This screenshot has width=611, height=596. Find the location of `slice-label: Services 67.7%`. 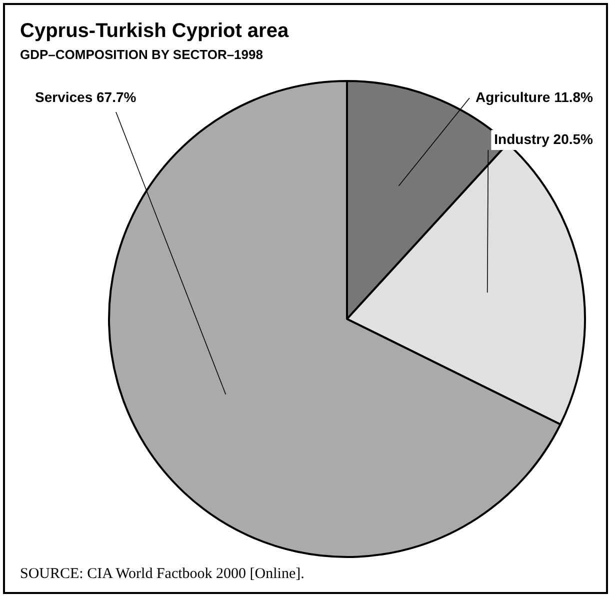

slice-label: Services 67.7% is located at coordinates (86, 96).